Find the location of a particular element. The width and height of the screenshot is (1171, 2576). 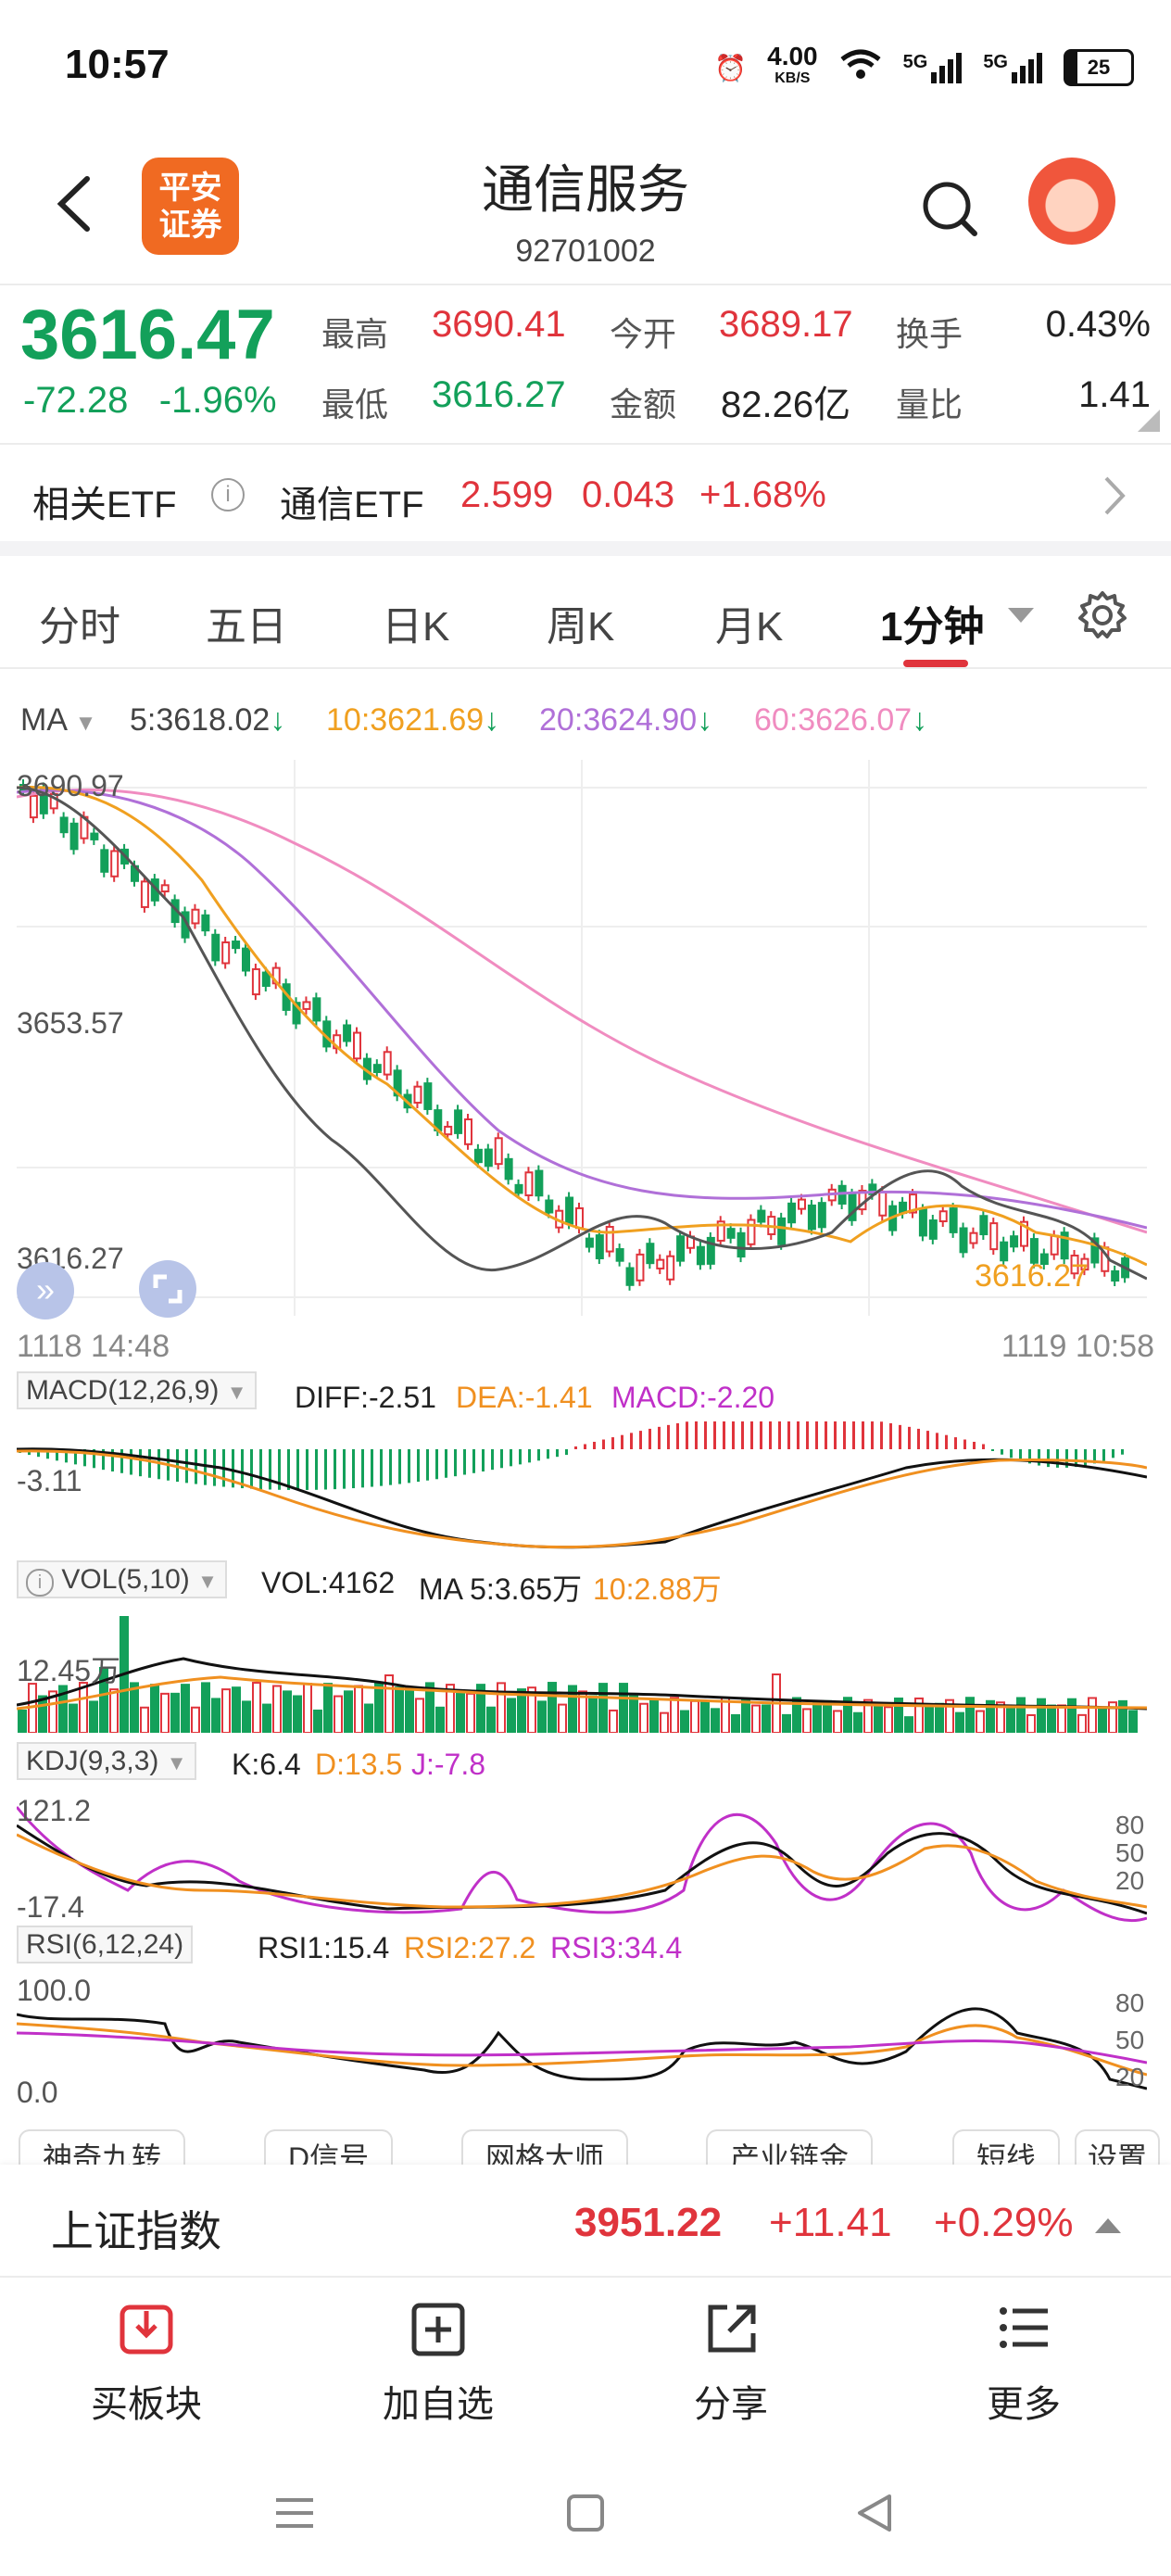

tab-intraday: 分时 is located at coordinates (80, 627).